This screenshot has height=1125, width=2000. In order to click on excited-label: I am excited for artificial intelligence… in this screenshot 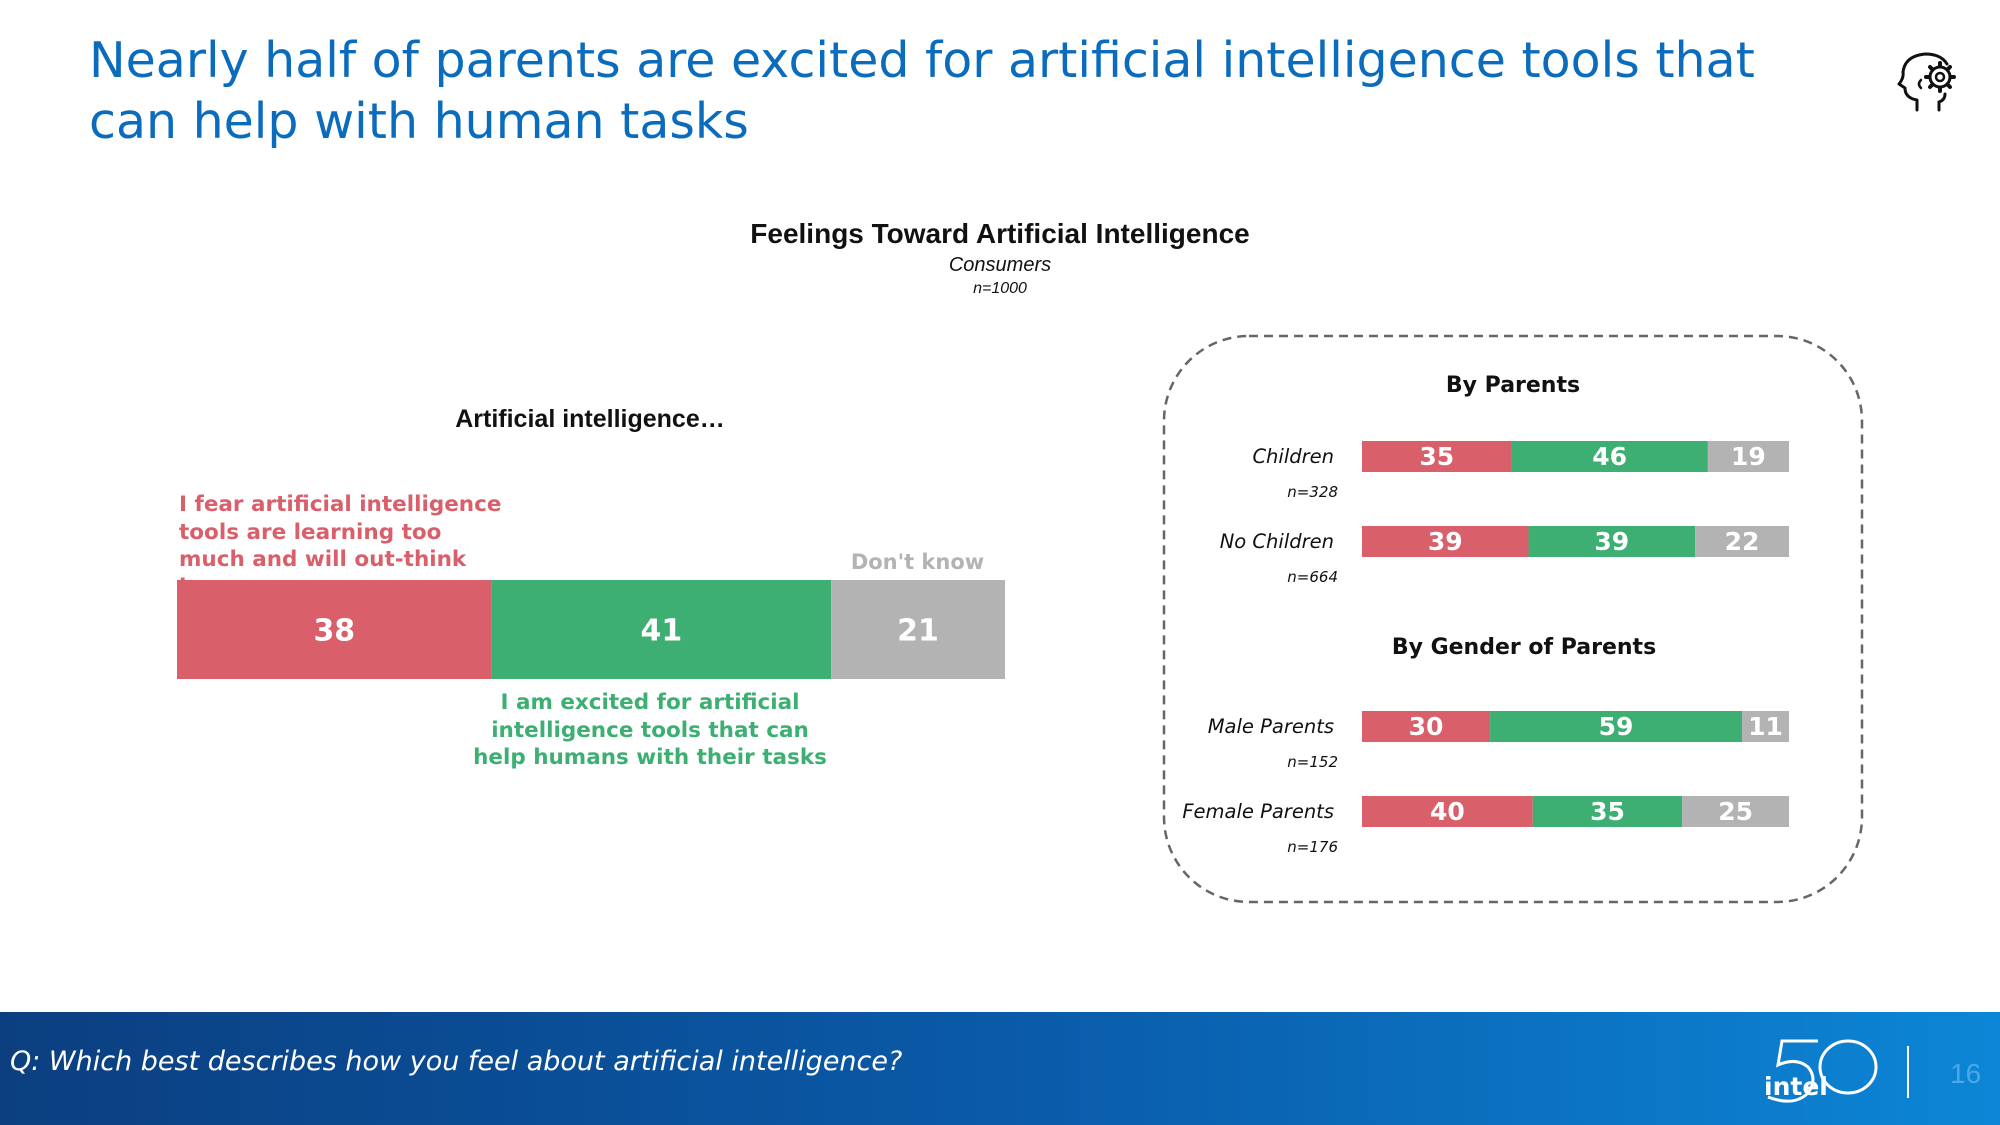, I will do `click(650, 730)`.